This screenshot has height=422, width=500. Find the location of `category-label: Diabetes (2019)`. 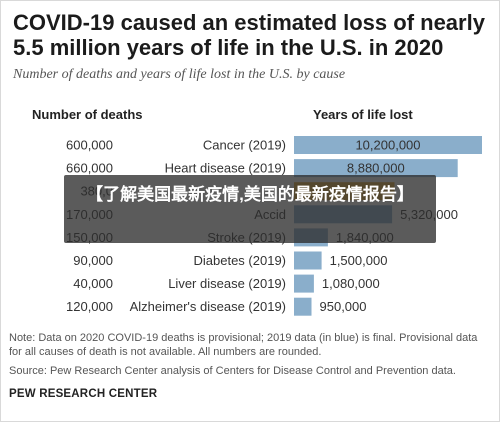

category-label: Diabetes (2019) is located at coordinates (240, 260).